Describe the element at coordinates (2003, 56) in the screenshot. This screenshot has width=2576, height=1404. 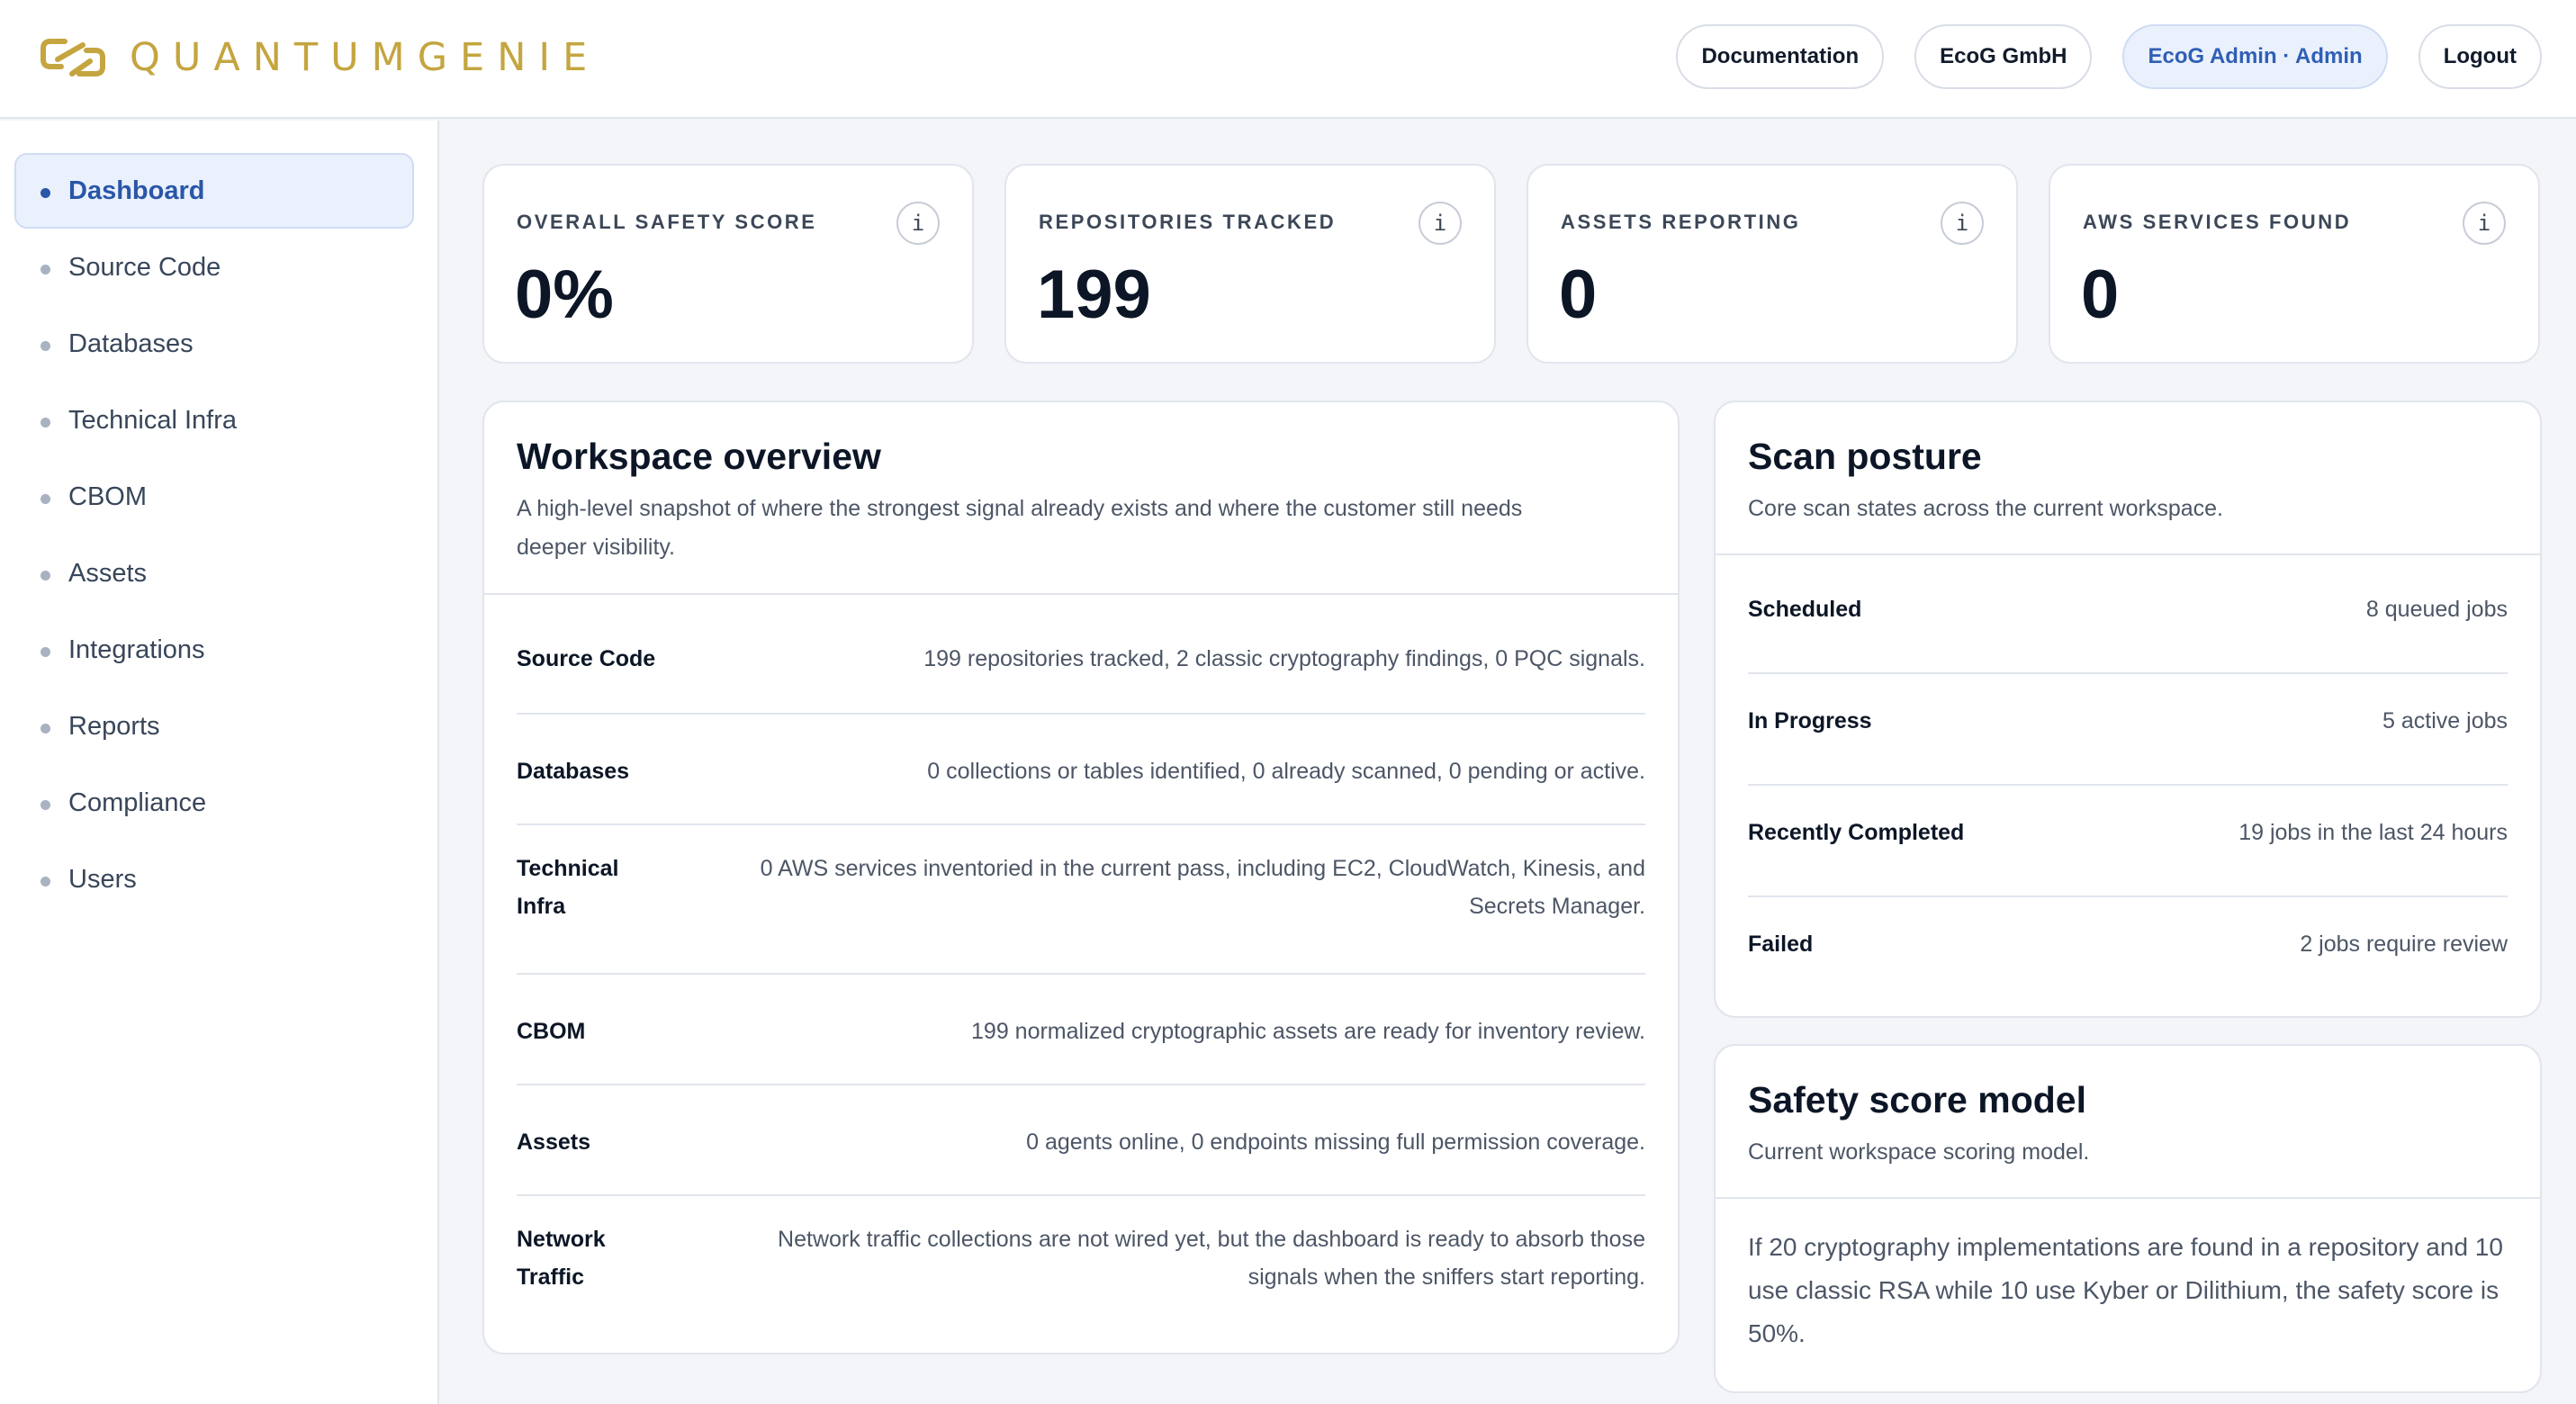
I see `organization-button: EcoG GmbH` at that location.